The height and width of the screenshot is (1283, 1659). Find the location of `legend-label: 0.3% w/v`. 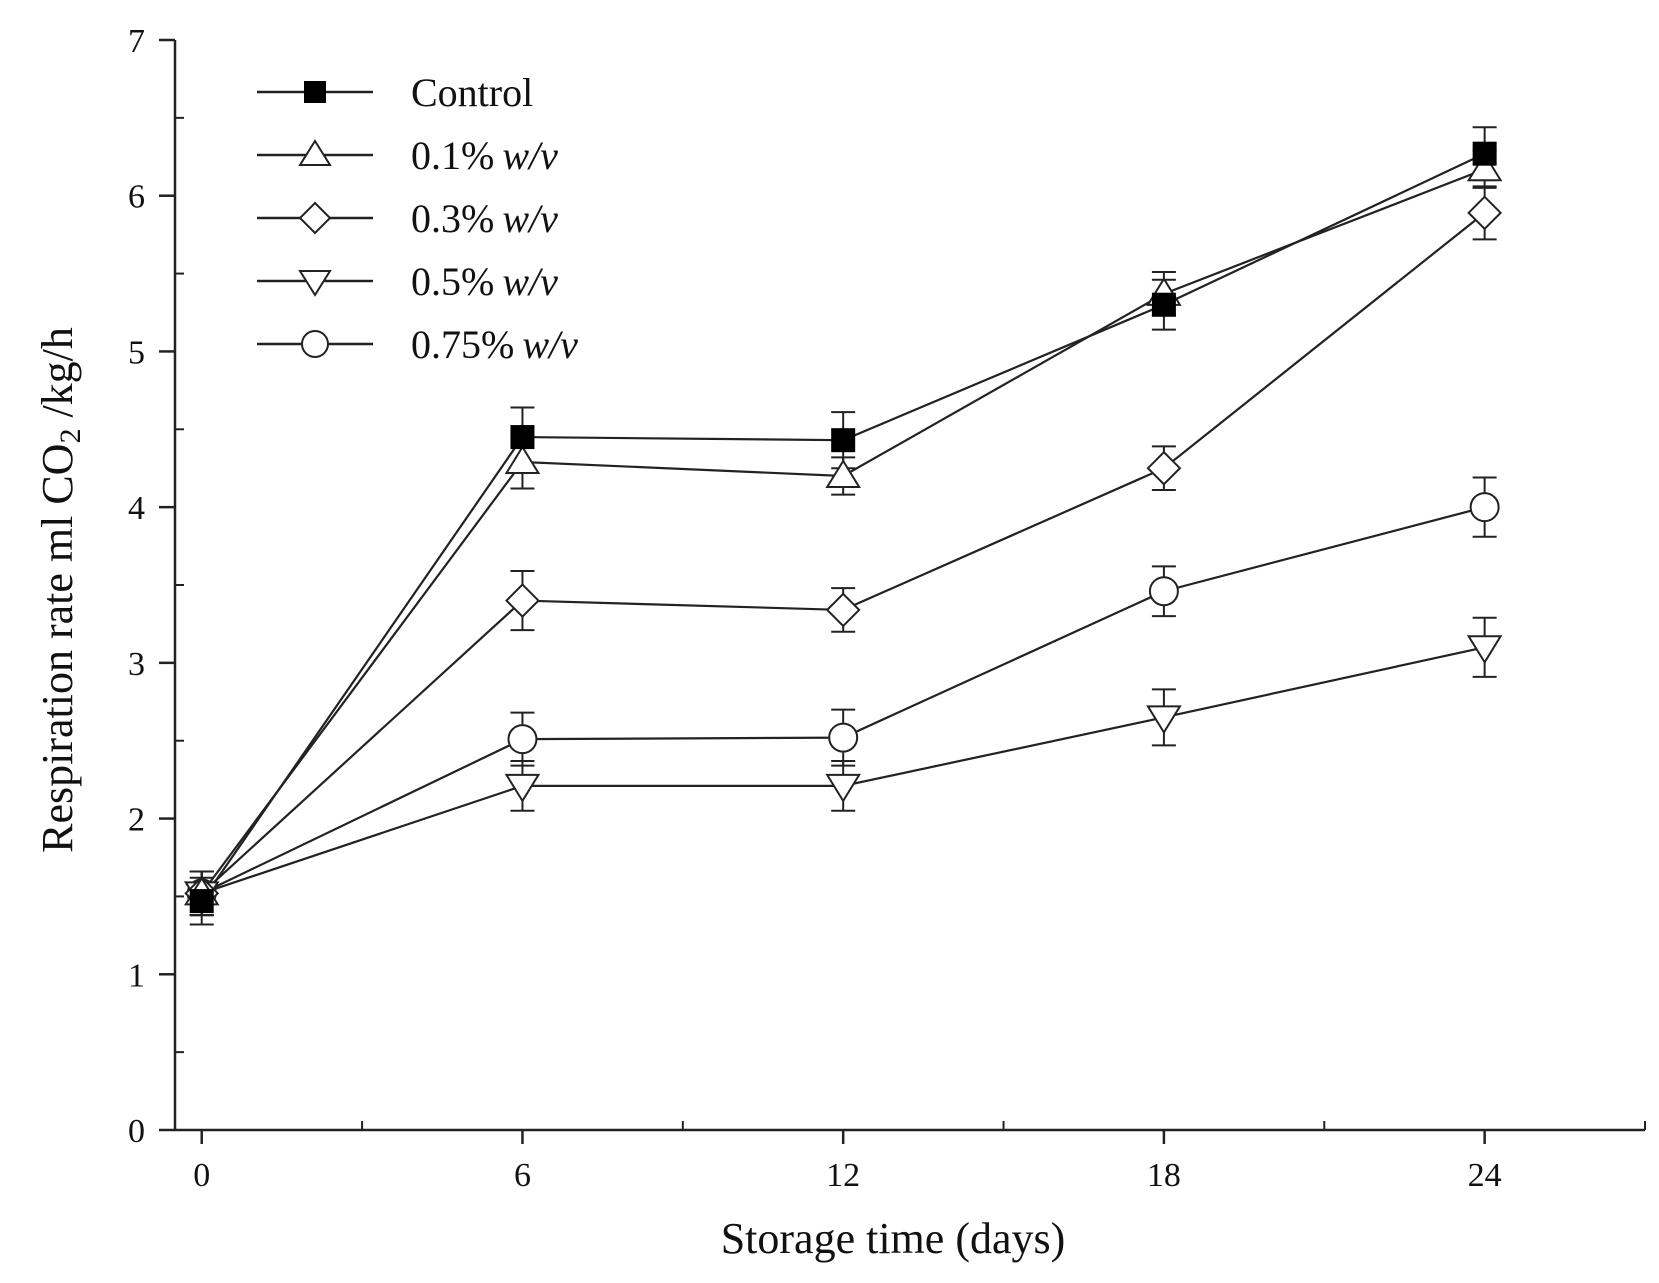

legend-label: 0.3% w/v is located at coordinates (484, 218).